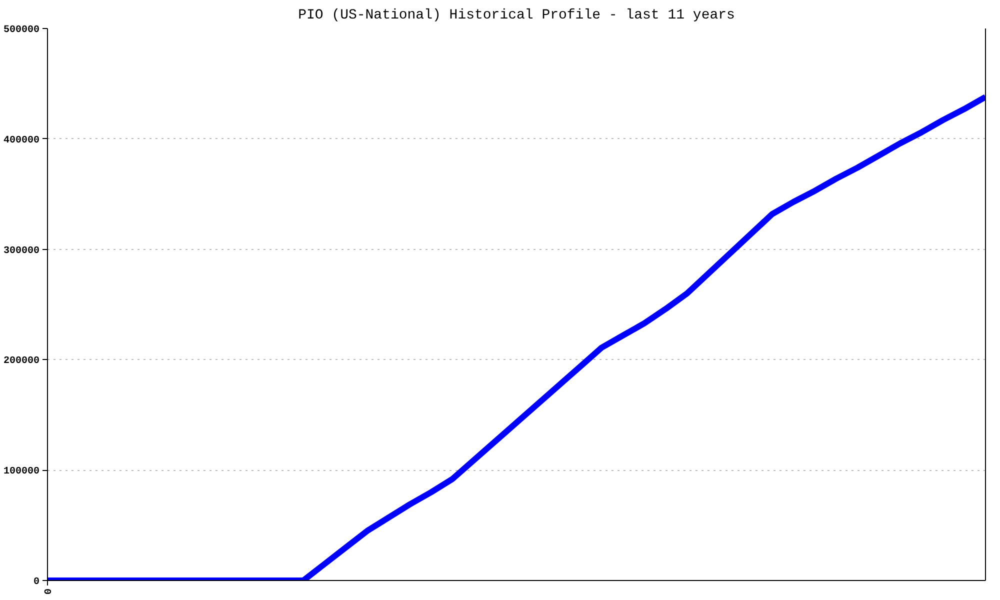 The image size is (1000, 600). I want to click on y-tick-label: 500000, so click(21, 30).